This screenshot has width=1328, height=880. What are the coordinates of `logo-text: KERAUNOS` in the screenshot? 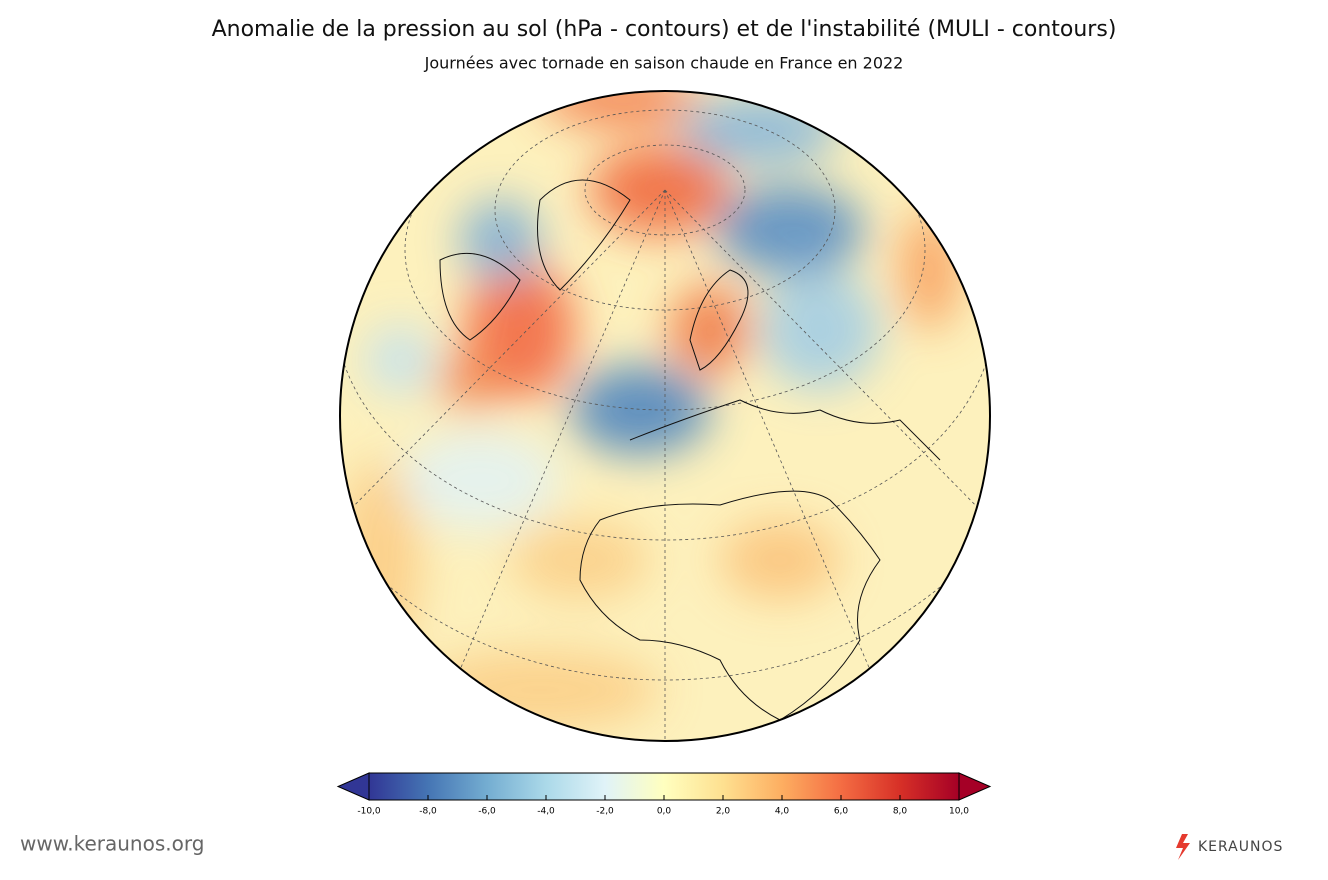 It's located at (1240, 847).